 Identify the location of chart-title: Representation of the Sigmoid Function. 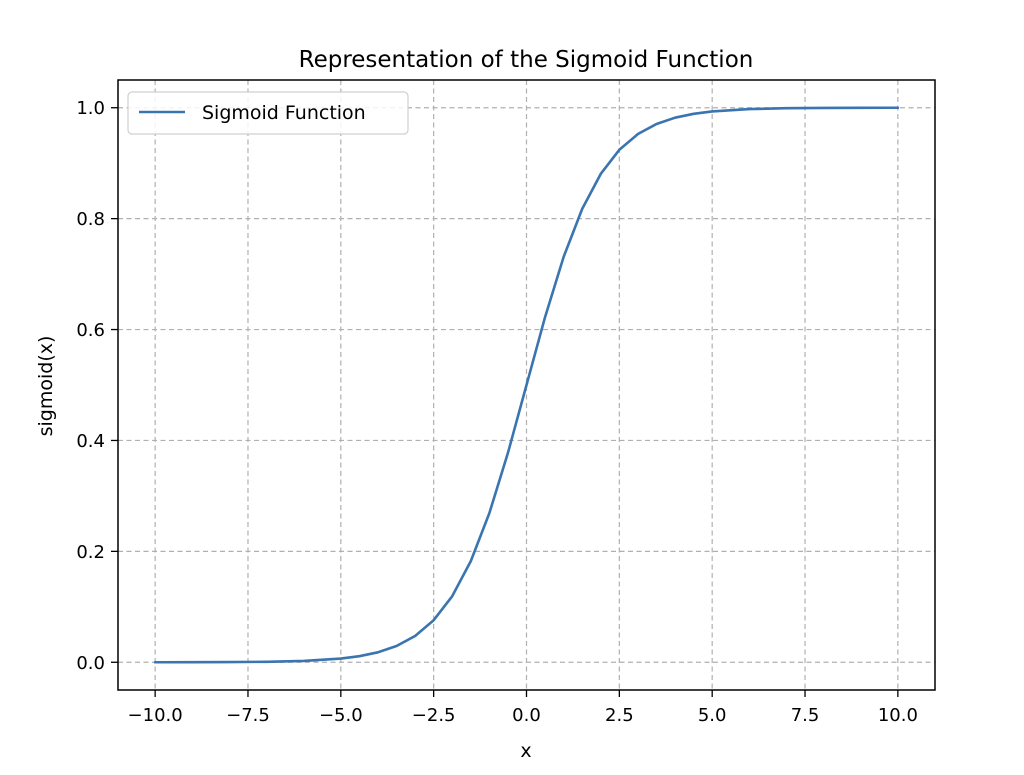
(526, 60).